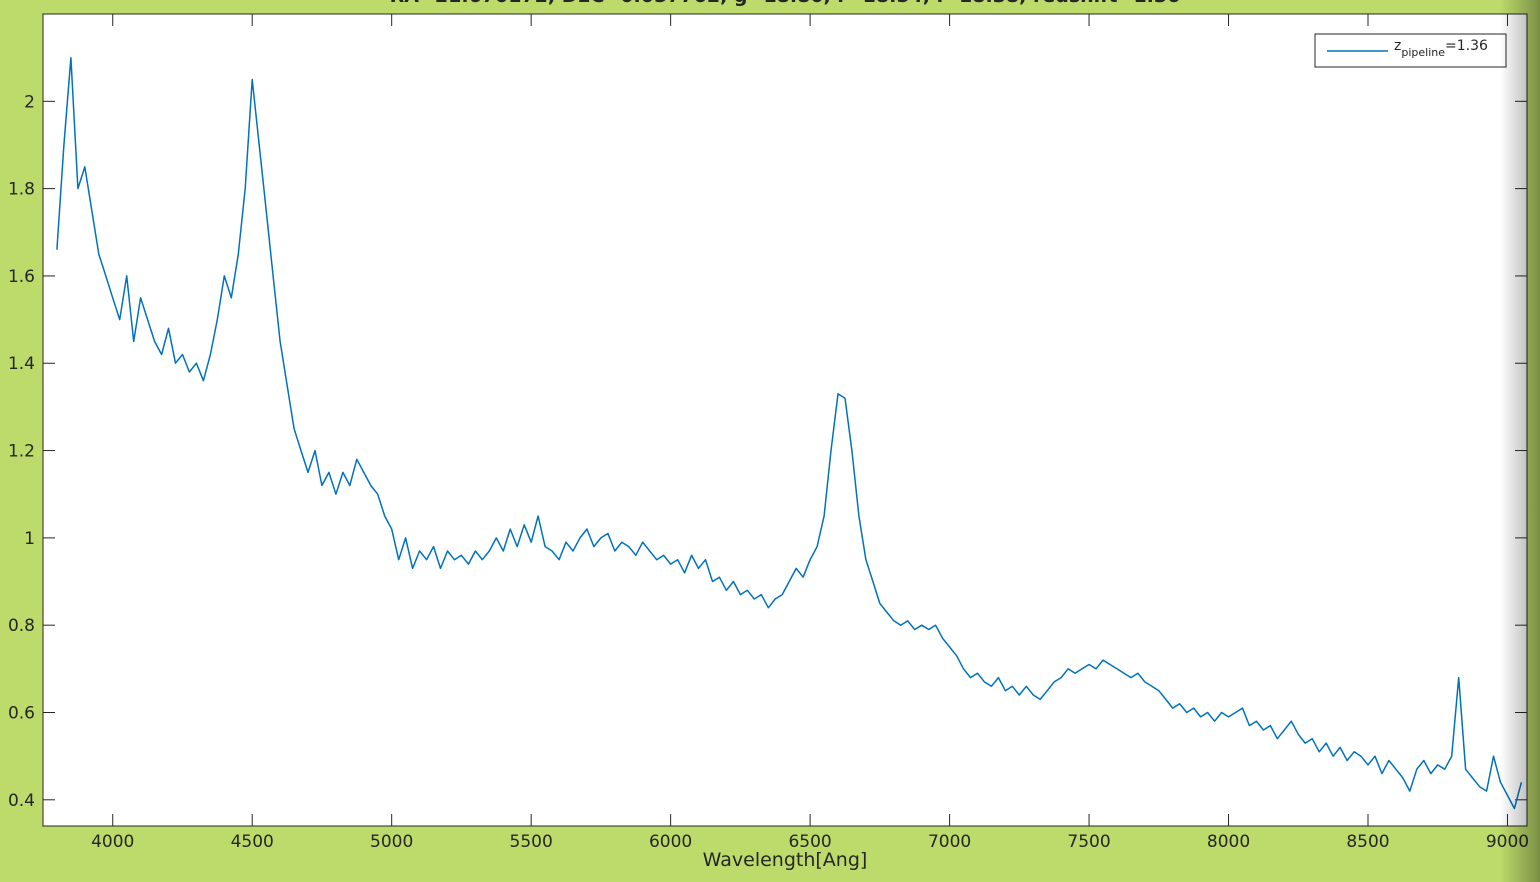  I want to click on x-axis-label: Wavelength[Ang], so click(785, 860).